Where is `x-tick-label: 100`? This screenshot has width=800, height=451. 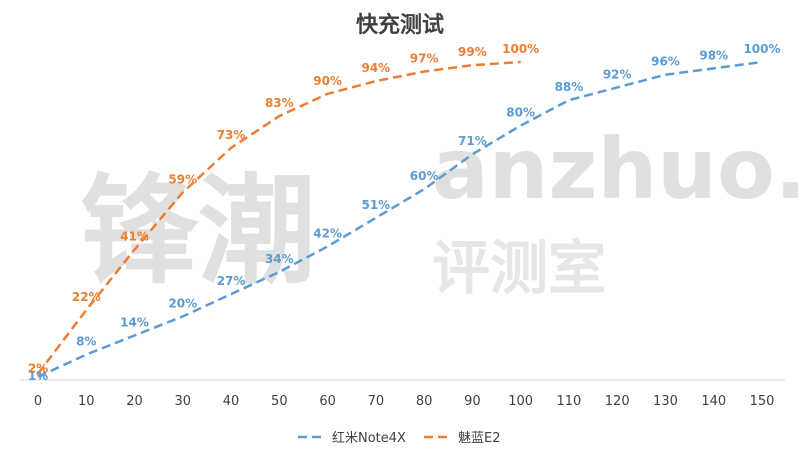 x-tick-label: 100 is located at coordinates (520, 401).